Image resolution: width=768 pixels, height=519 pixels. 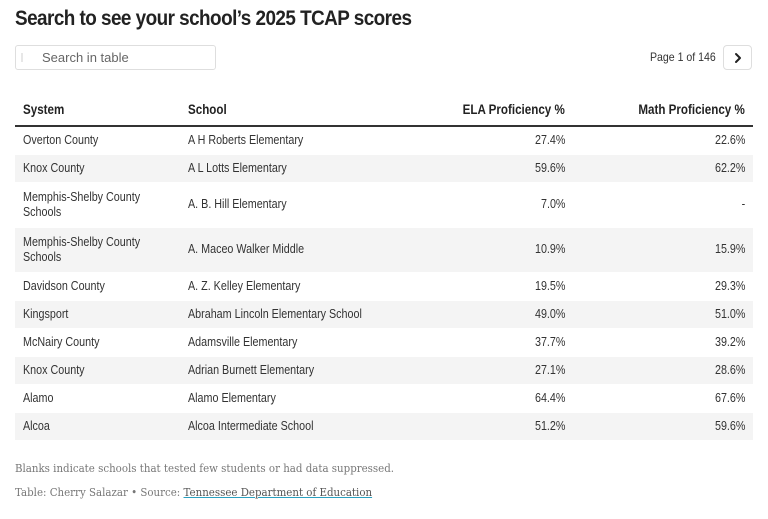 What do you see at coordinates (85, 57) in the screenshot?
I see `search-placeholder: Search in table` at bounding box center [85, 57].